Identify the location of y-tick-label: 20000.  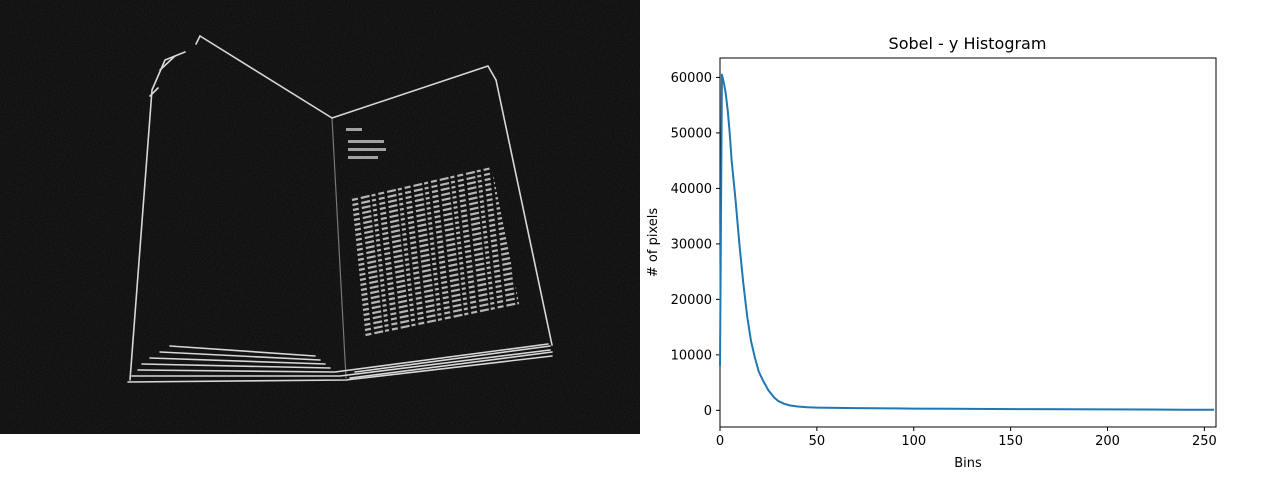
(691, 300).